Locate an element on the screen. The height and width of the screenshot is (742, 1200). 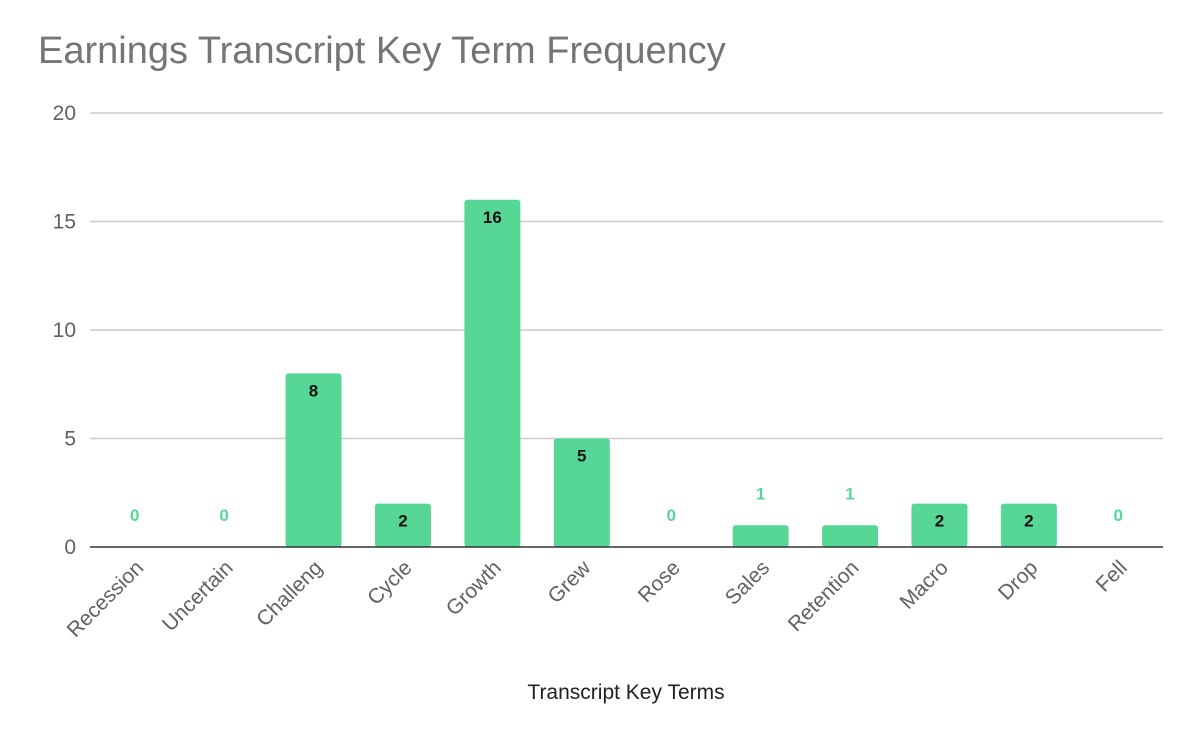
y-axis-ticks: 0 5 10 15 20 is located at coordinates (64, 330).